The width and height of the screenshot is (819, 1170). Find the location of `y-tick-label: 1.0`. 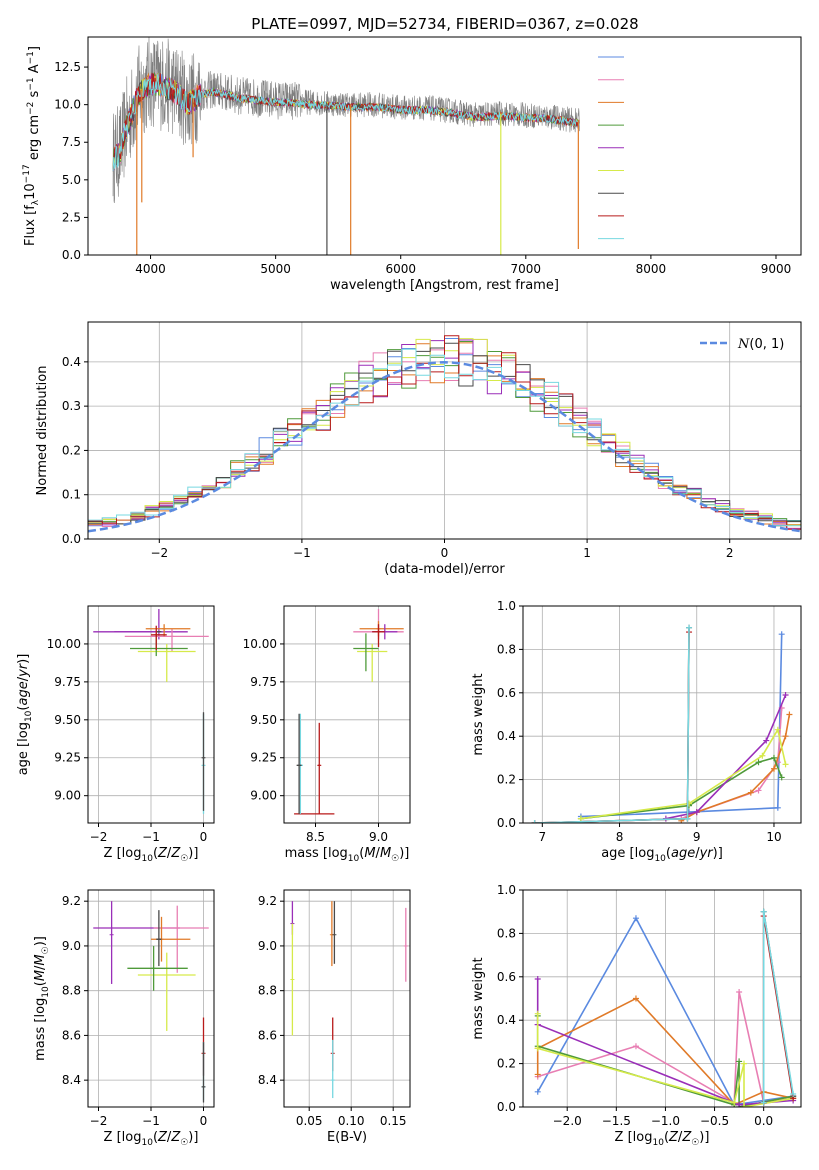

y-tick-label: 1.0 is located at coordinates (506, 606).